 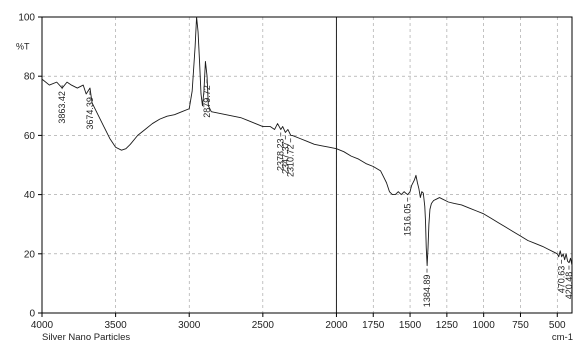 What do you see at coordinates (520, 325) in the screenshot?
I see `x-tick-label: 750` at bounding box center [520, 325].